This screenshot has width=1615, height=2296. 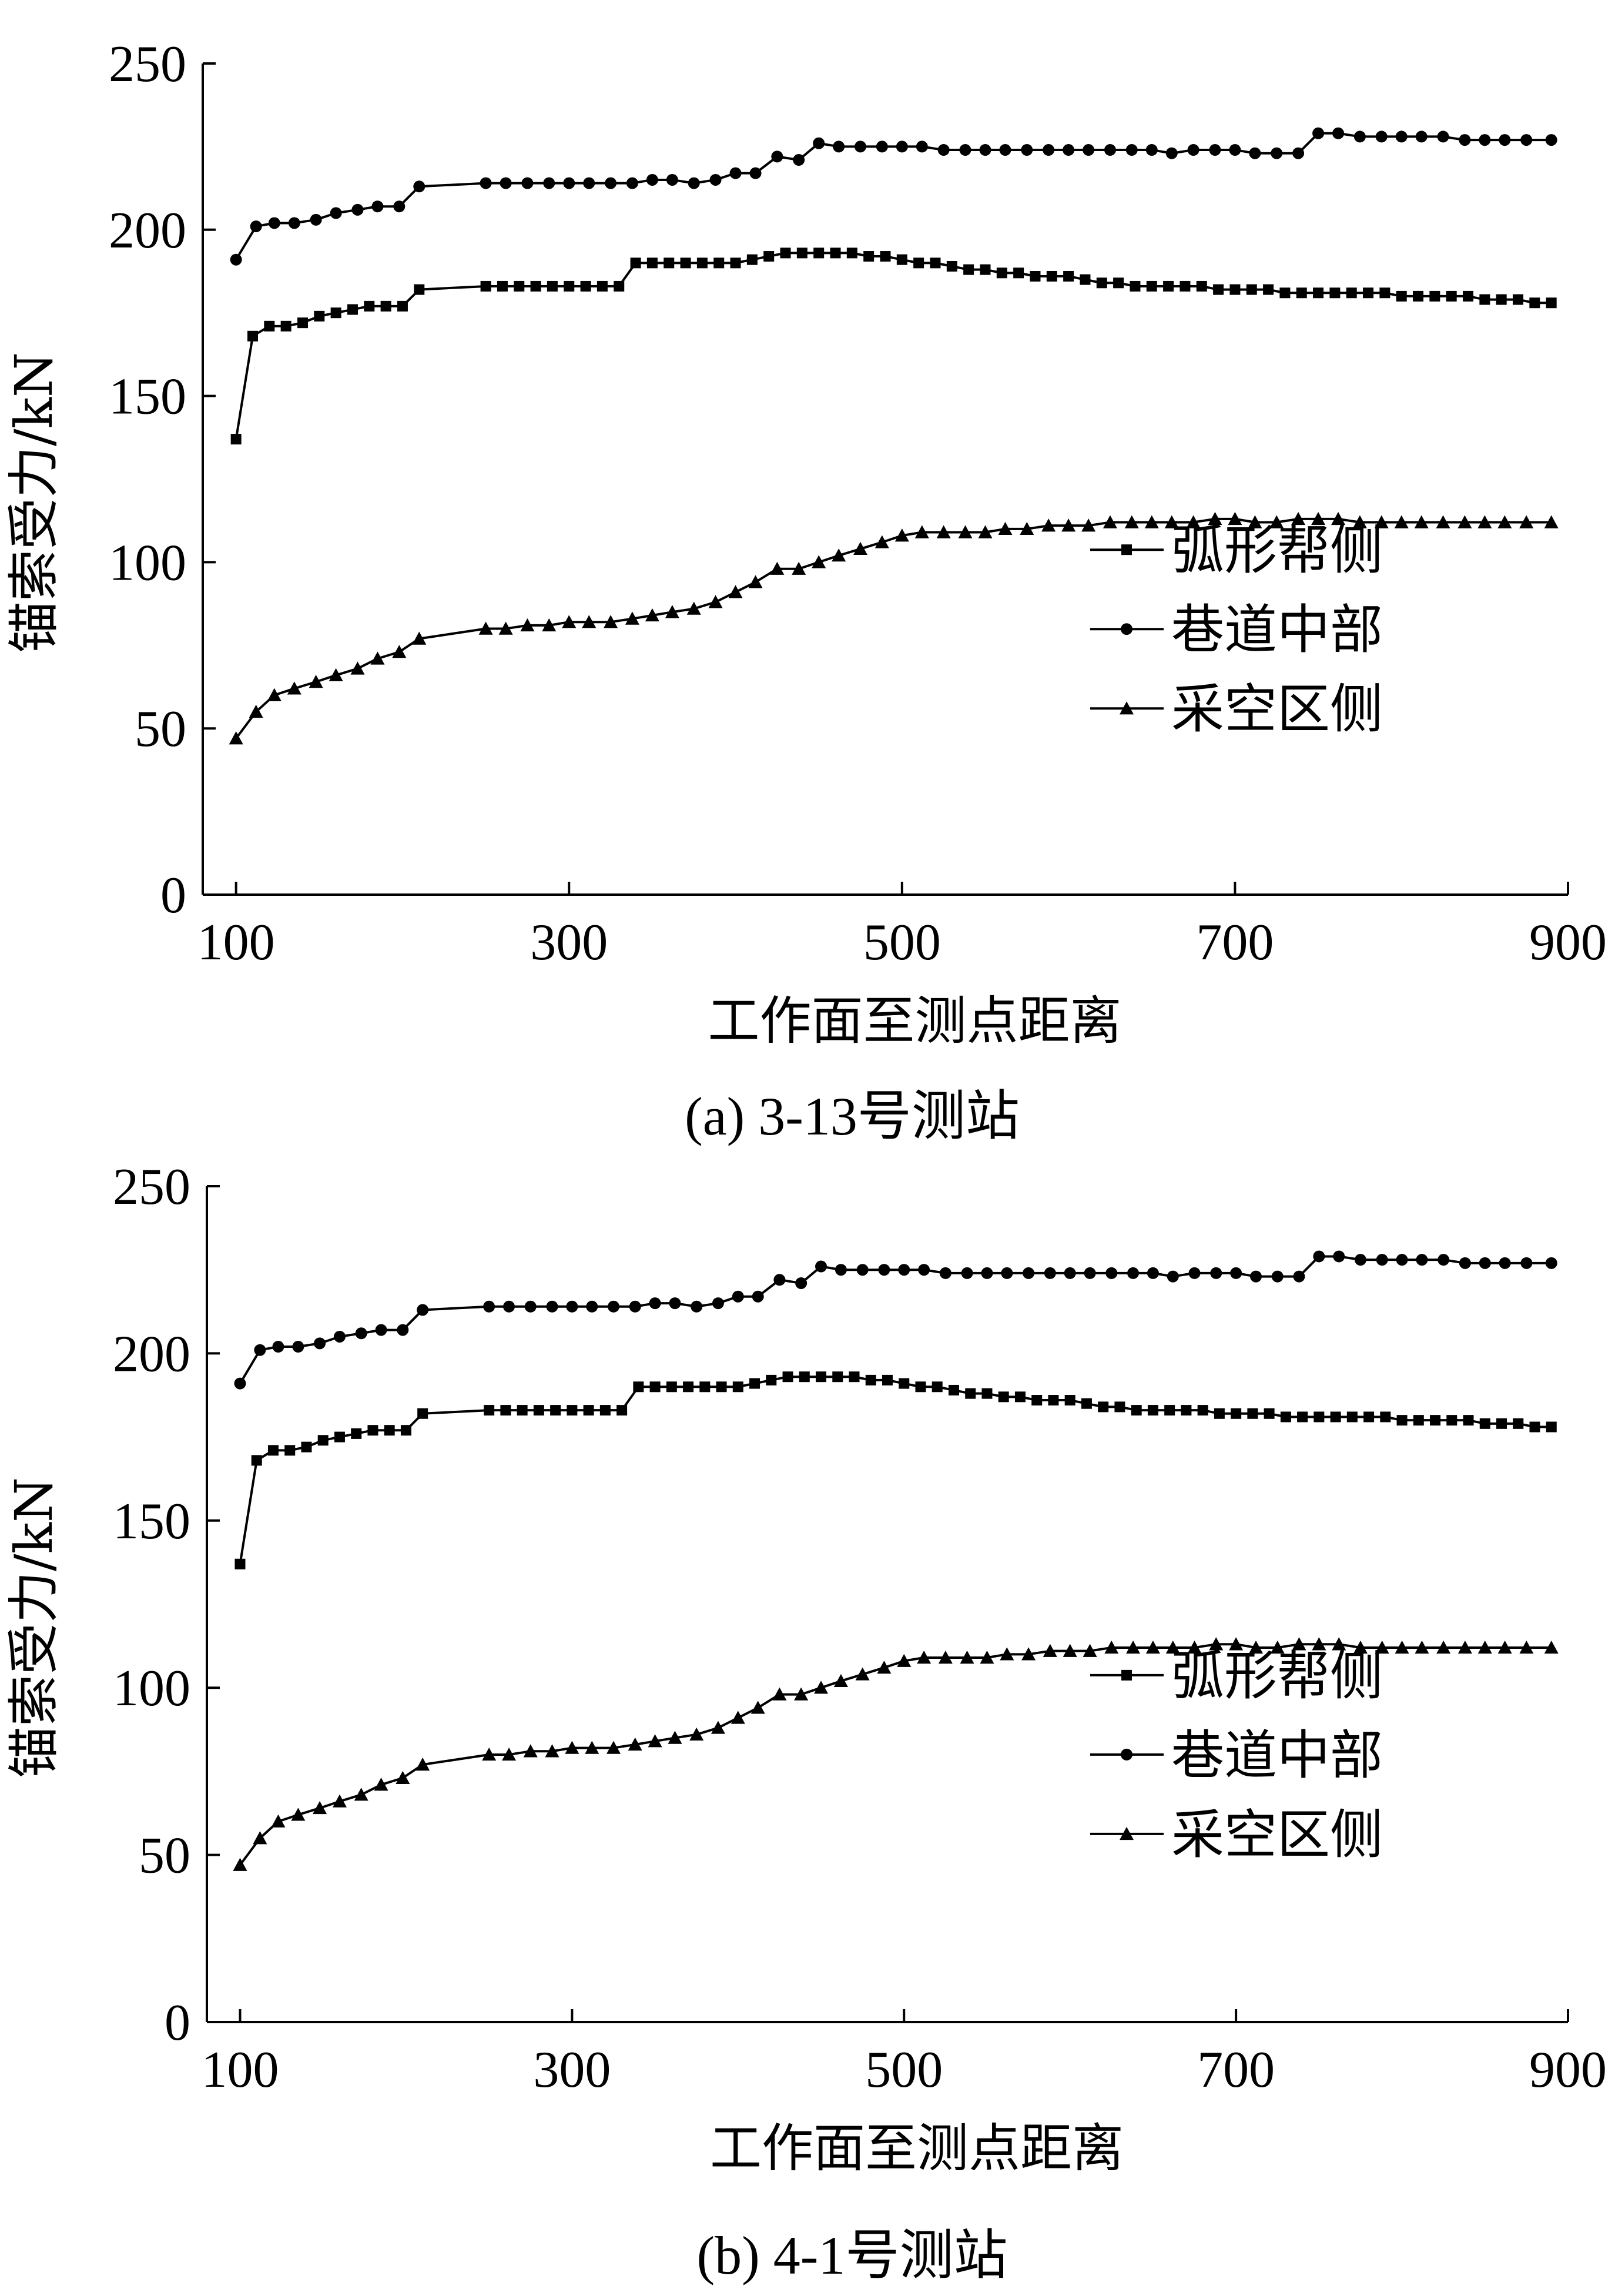 What do you see at coordinates (1277, 630) in the screenshot?
I see `legend-entry: 巷道中部` at bounding box center [1277, 630].